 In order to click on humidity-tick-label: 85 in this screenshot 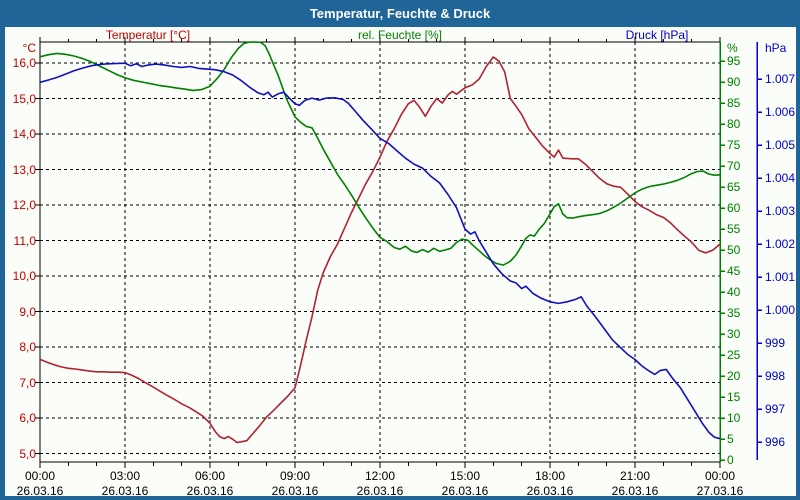, I will do `click(734, 103)`.